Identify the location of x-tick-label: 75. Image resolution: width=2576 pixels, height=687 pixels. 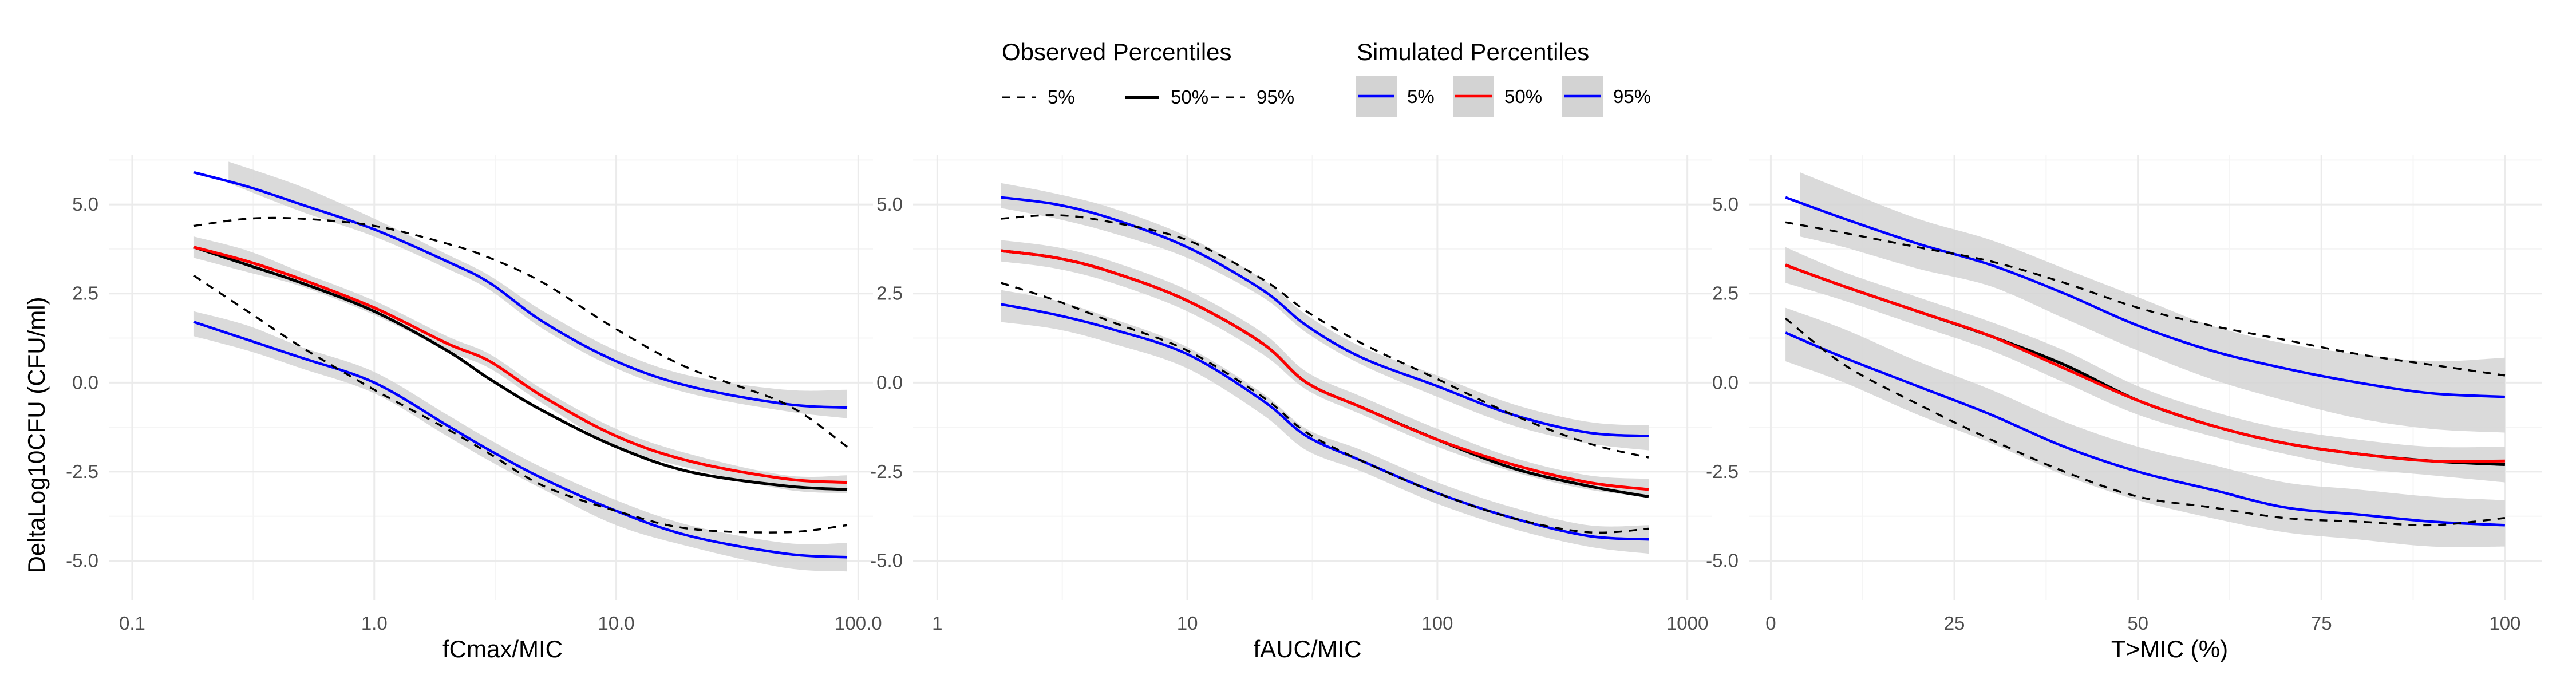
(2321, 623).